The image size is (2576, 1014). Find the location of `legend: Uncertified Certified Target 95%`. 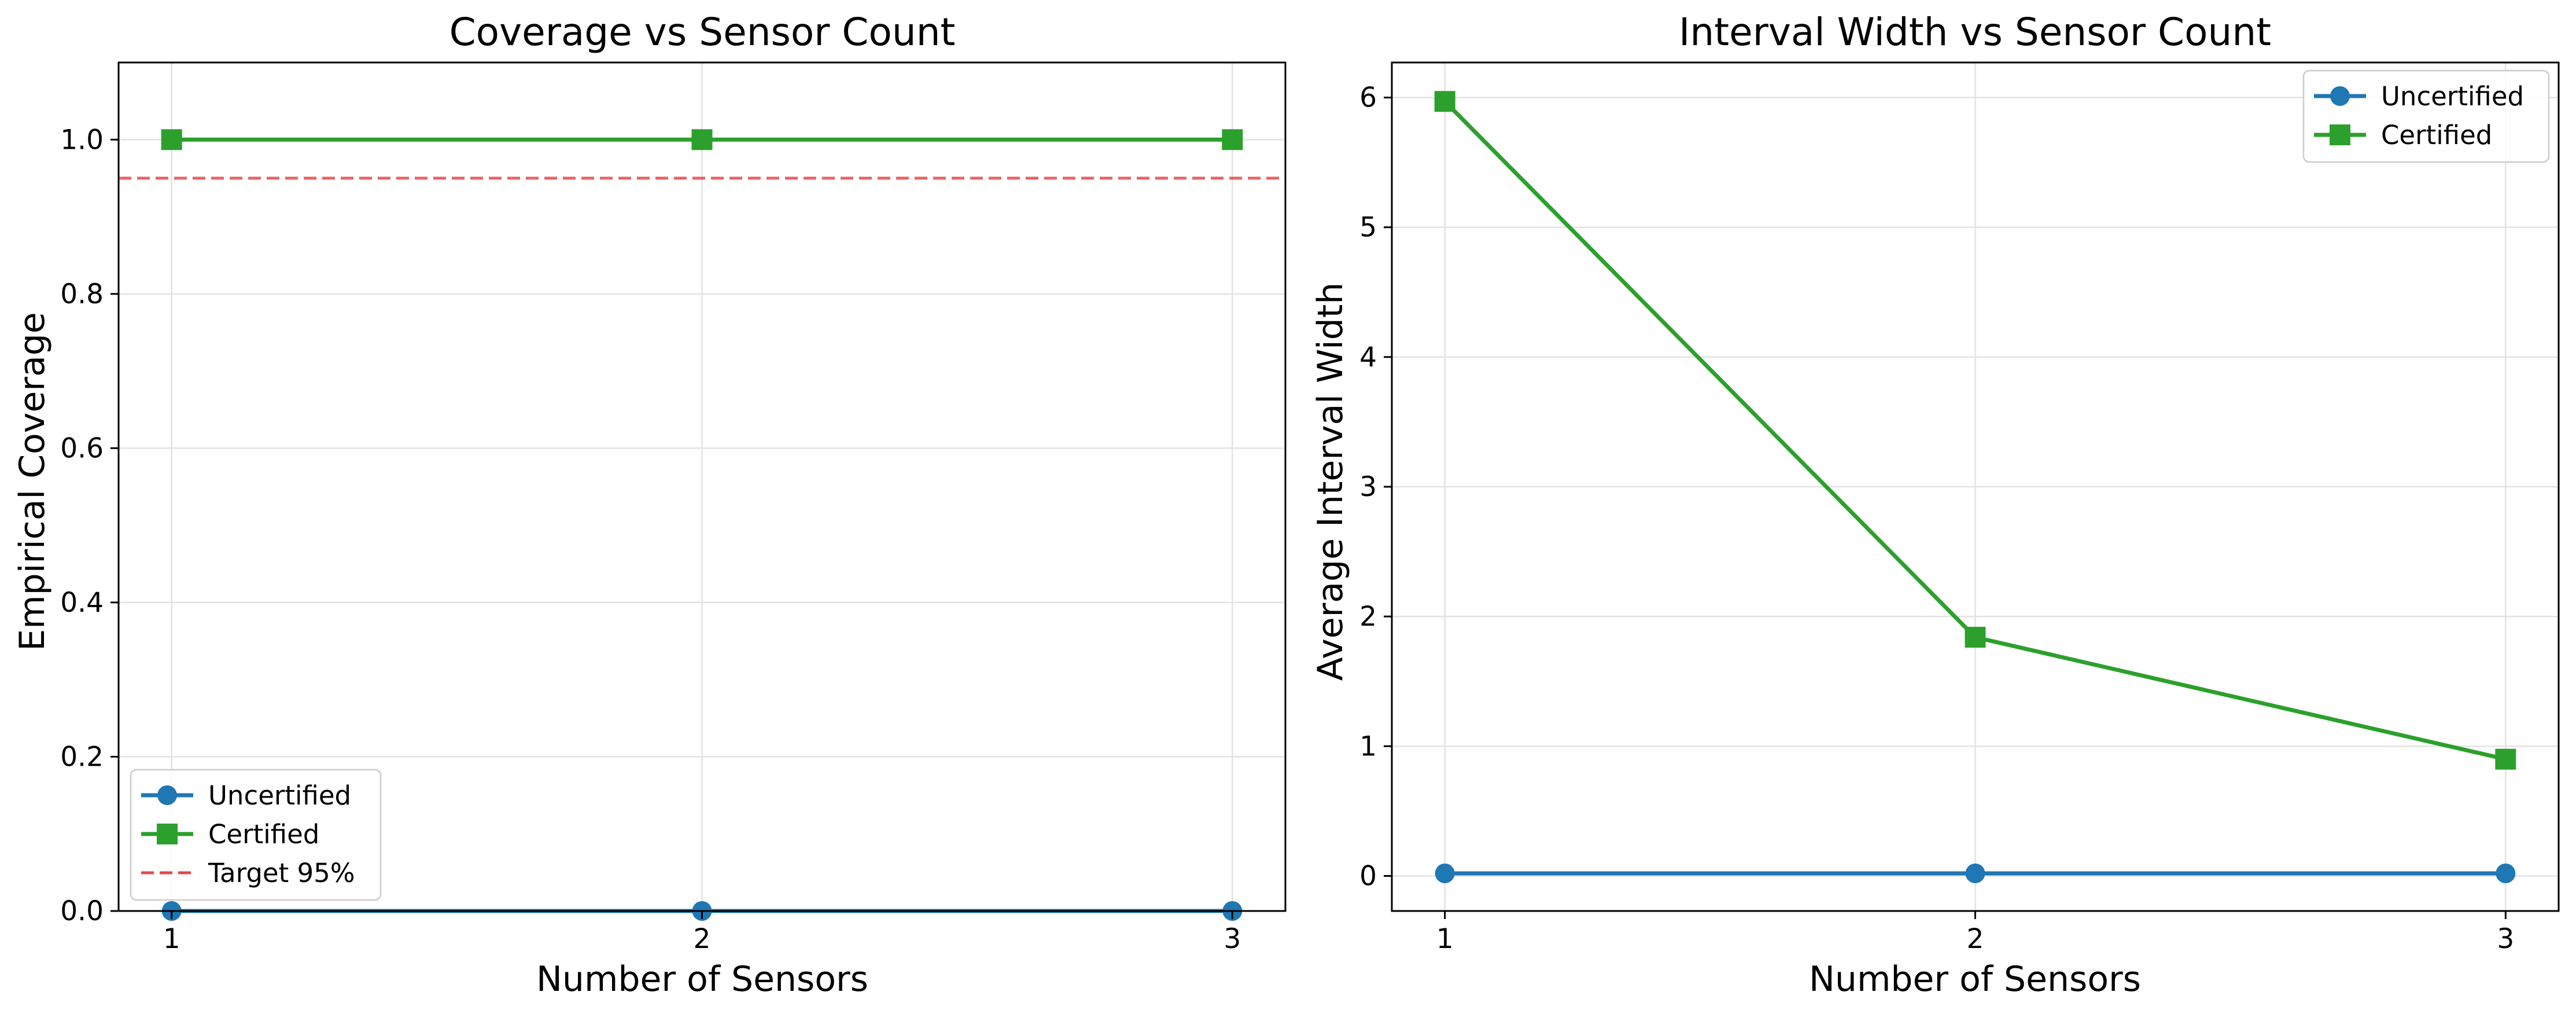

legend: Uncertified Certified Target 95% is located at coordinates (256, 835).